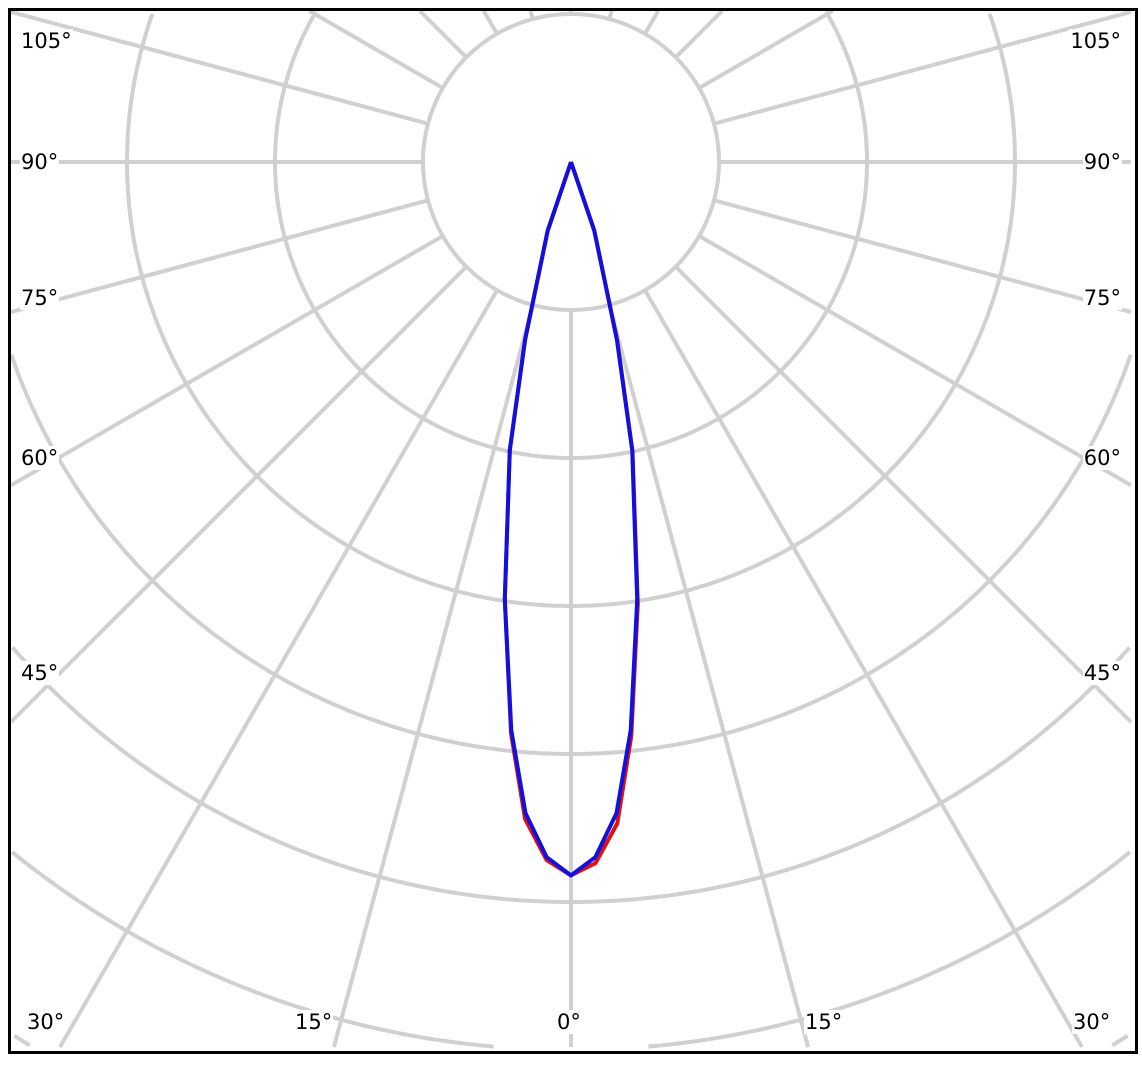 Image resolution: width=1142 pixels, height=1070 pixels. Describe the element at coordinates (40, 298) in the screenshot. I see `angle-label-left-75: 75°` at that location.